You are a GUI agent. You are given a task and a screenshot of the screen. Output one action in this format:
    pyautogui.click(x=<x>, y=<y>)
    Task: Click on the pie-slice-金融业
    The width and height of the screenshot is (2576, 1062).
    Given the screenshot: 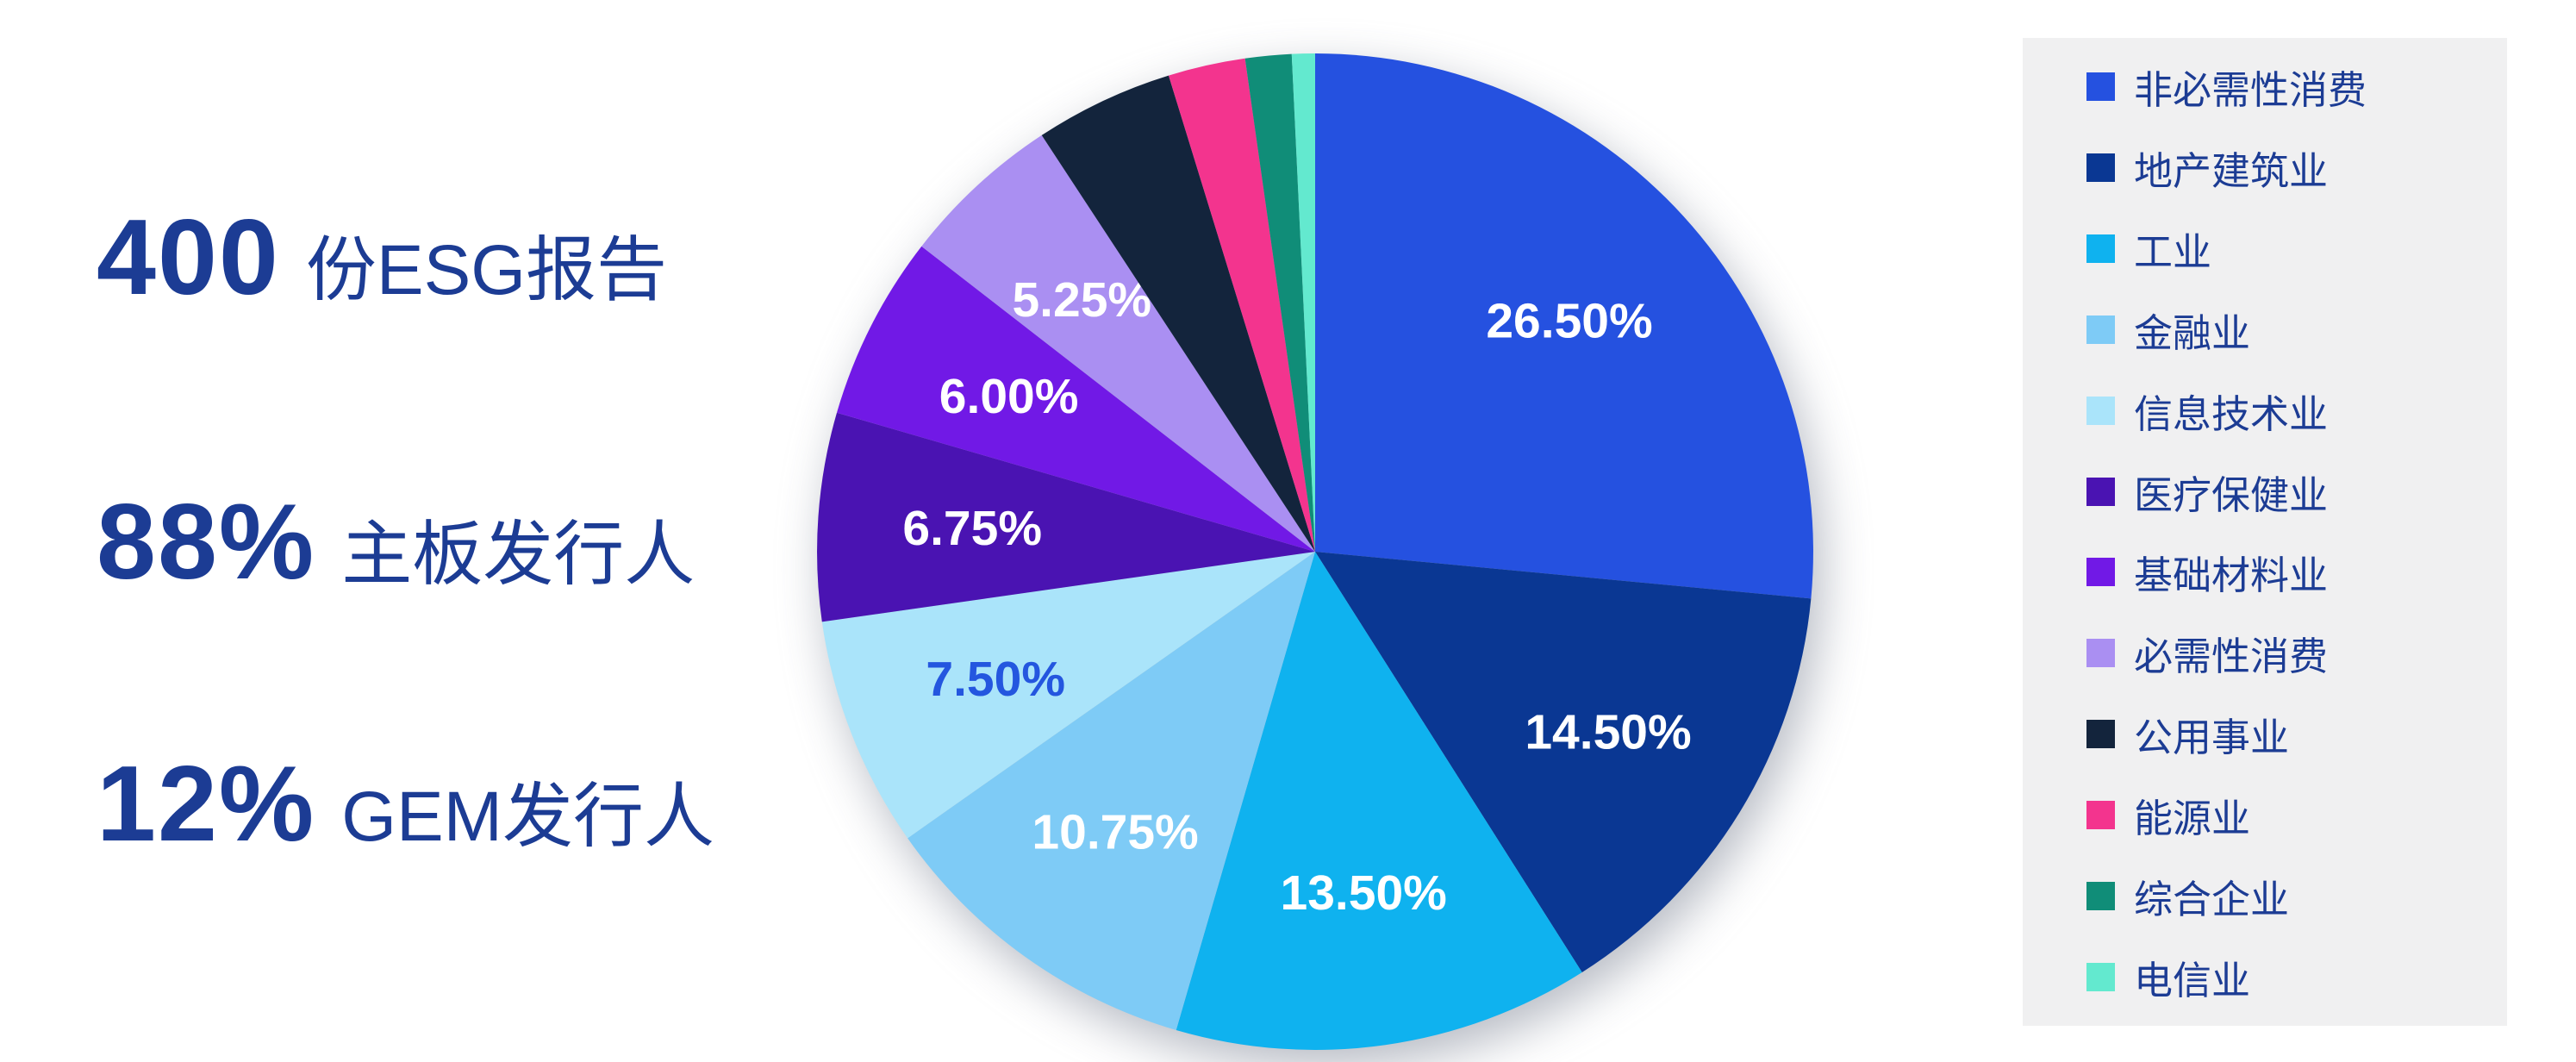 What is the action you would take?
    pyautogui.click(x=1111, y=791)
    